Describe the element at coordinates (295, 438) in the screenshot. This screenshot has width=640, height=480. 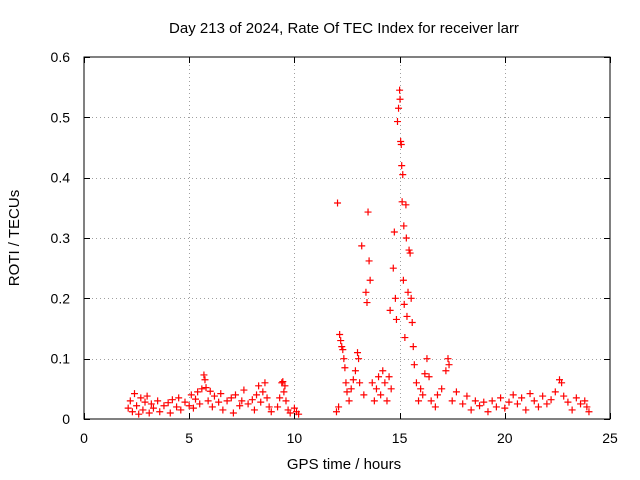
I see `x-tick-label: 10` at that location.